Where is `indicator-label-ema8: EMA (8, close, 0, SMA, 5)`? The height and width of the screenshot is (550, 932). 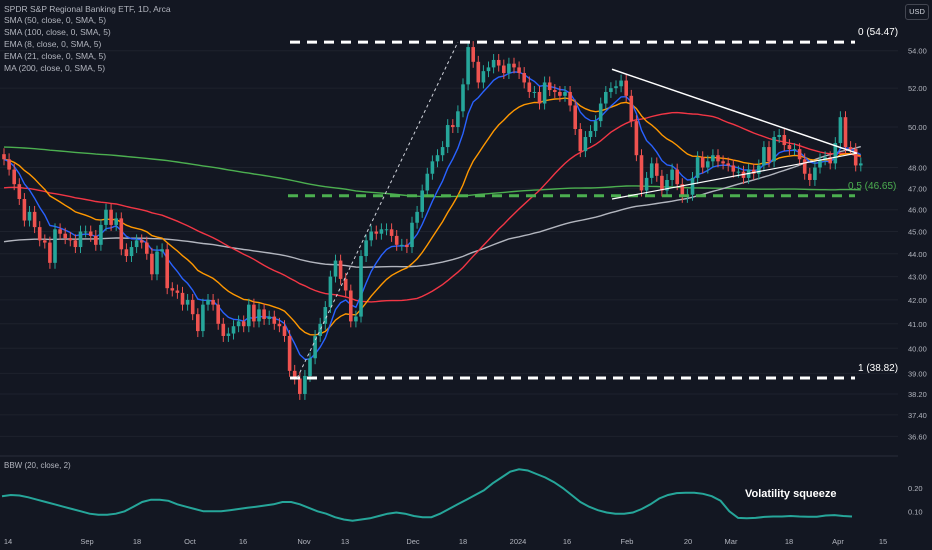 indicator-label-ema8: EMA (8, close, 0, SMA, 5) is located at coordinates (53, 44).